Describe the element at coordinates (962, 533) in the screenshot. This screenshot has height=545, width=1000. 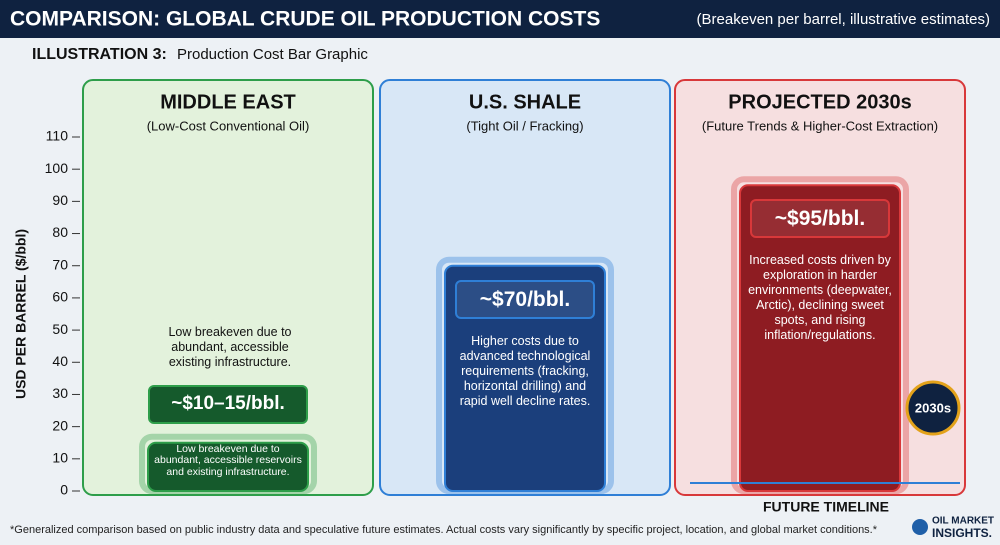
I see `logo-line2: INSIGHTS.` at that location.